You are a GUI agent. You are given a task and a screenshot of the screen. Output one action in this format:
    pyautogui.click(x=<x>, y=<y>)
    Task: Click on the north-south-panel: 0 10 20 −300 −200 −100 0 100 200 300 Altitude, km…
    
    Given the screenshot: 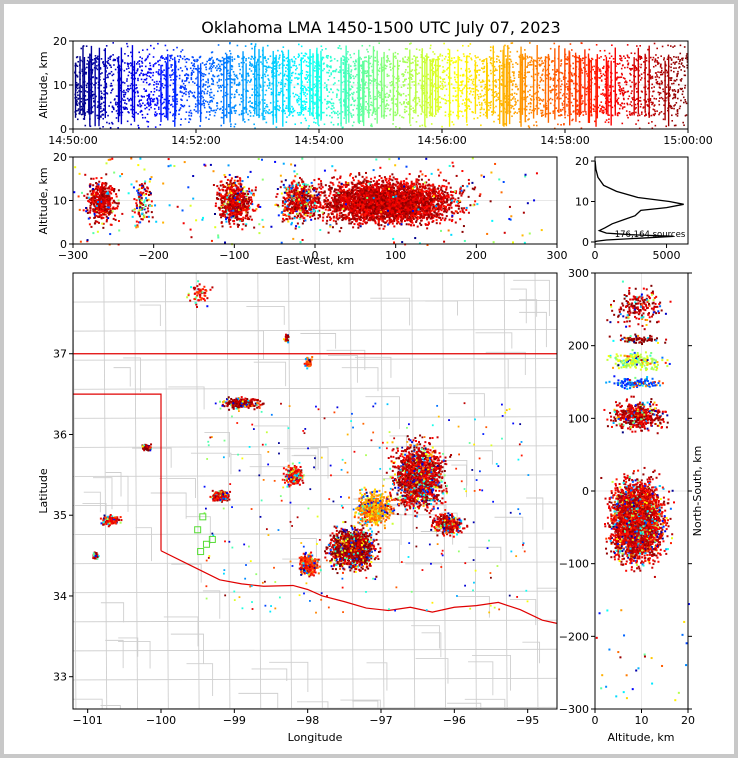 What is the action you would take?
    pyautogui.click(x=631, y=505)
    